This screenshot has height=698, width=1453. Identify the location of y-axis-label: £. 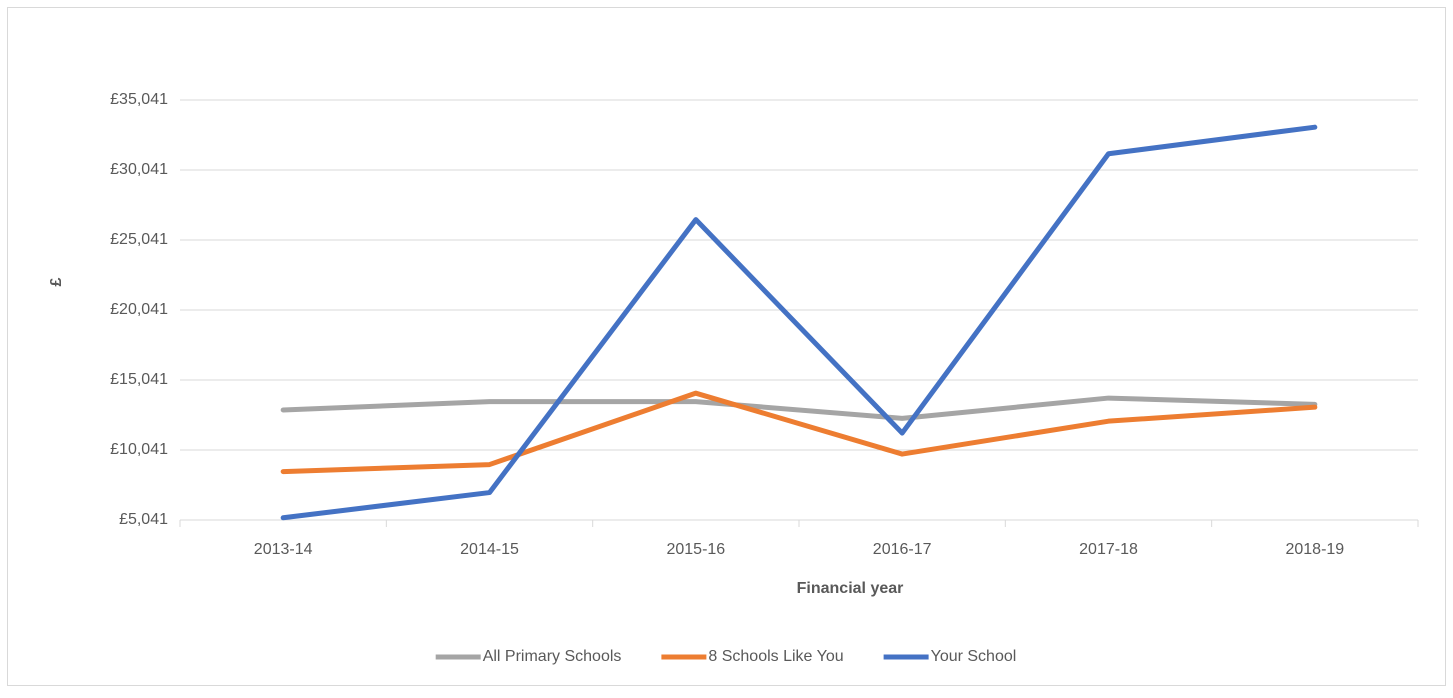
(56, 281).